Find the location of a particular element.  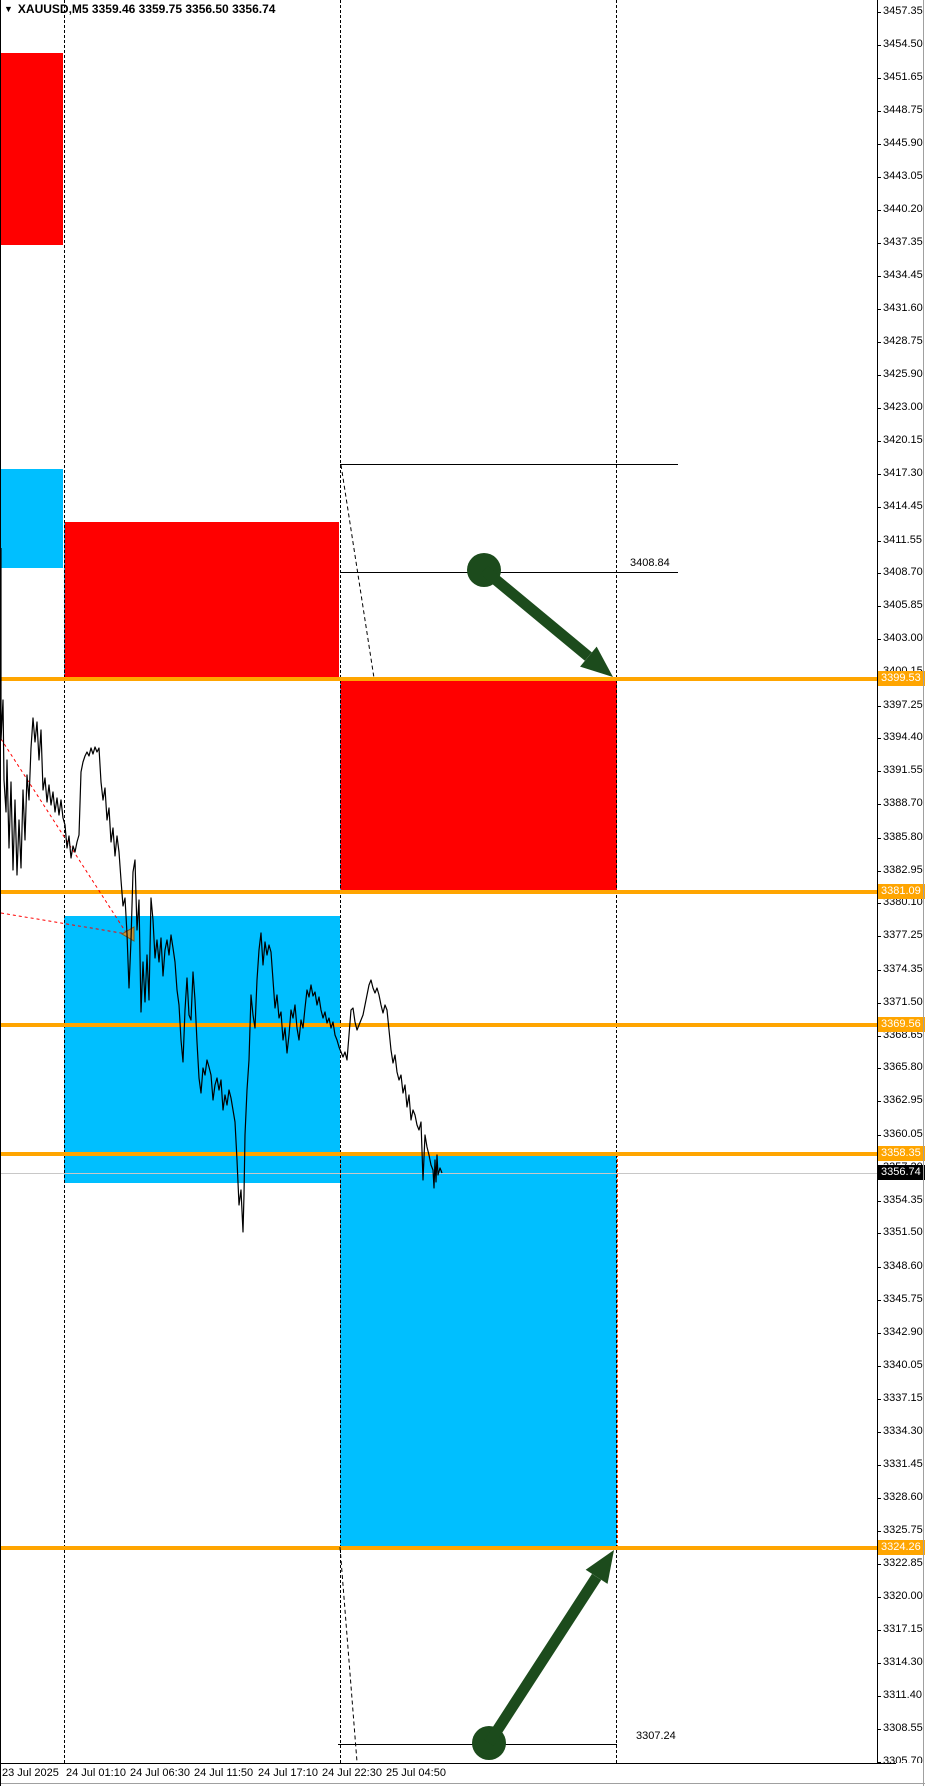

price-tick-label: 3317.15 is located at coordinates (903, 1629).